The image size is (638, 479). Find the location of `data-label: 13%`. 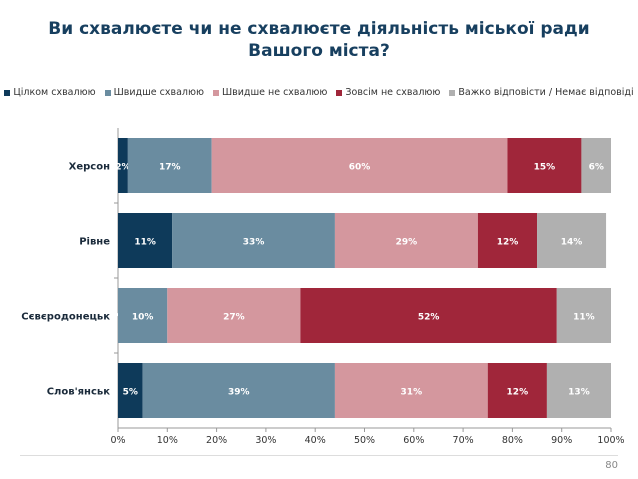

data-label: 13% is located at coordinates (579, 393).